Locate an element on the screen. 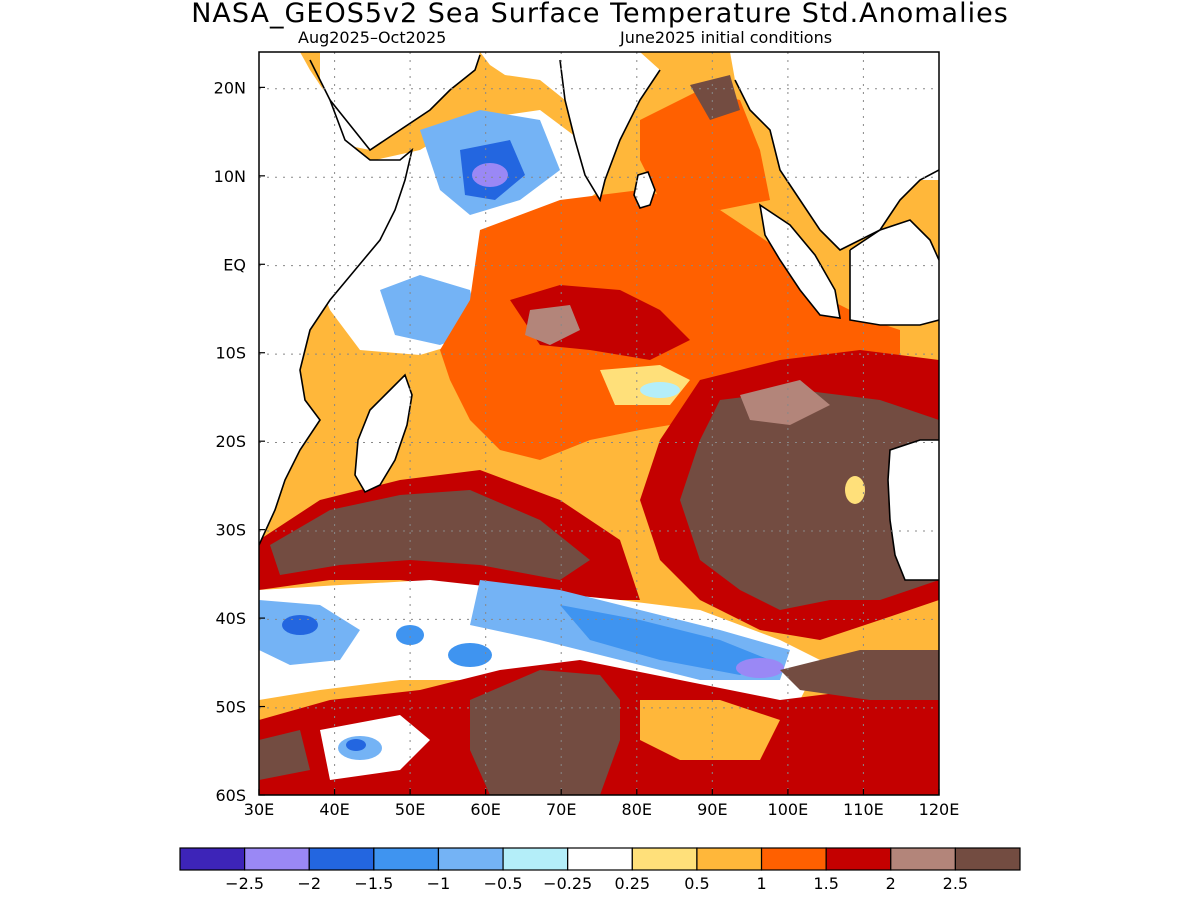 Image resolution: width=1200 pixels, height=900 pixels. lon-tick-label: 50E is located at coordinates (410, 809).